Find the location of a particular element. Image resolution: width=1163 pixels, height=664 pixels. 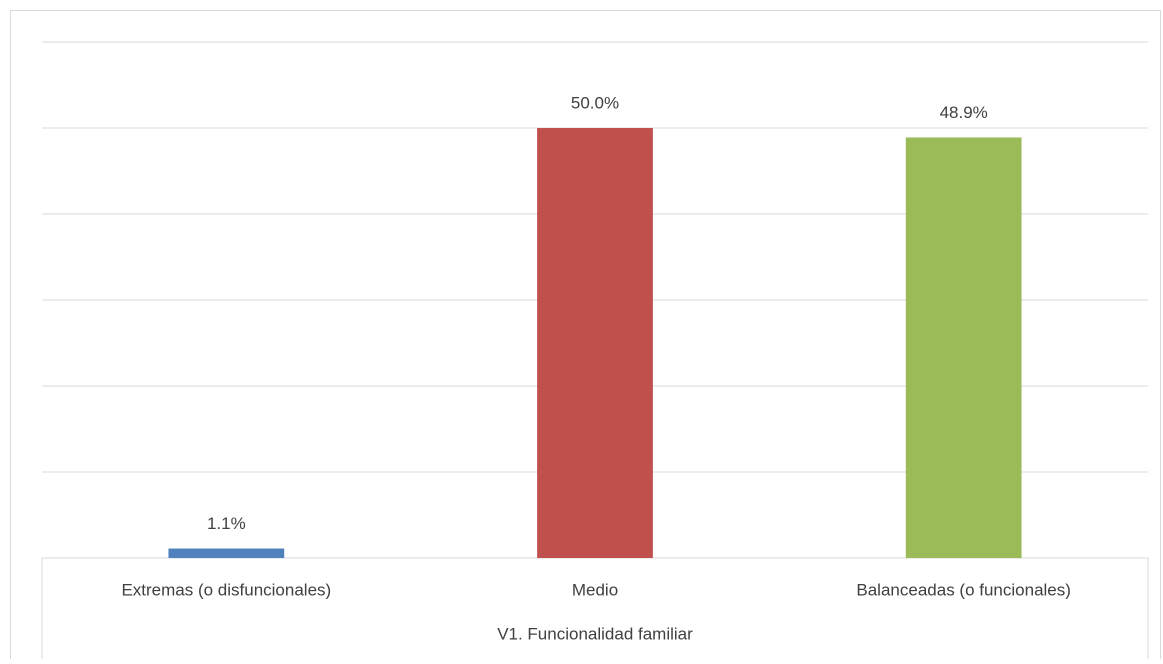

data-label: 50.0% is located at coordinates (595, 102).